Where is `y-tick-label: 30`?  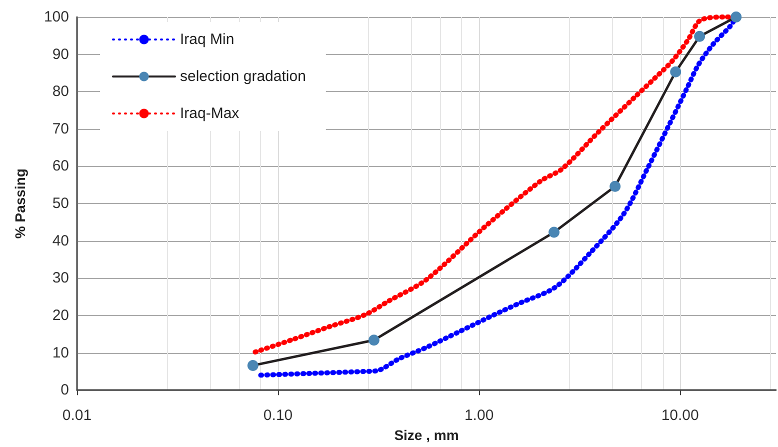 y-tick-label: 30 is located at coordinates (60, 278).